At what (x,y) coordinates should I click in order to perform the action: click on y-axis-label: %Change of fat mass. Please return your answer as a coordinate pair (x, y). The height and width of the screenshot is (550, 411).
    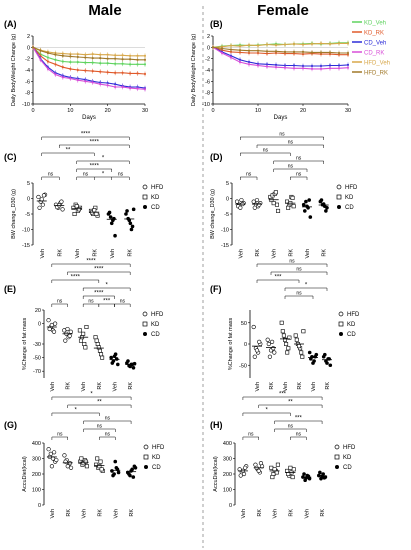
    Looking at the image, I should click on (25, 343).